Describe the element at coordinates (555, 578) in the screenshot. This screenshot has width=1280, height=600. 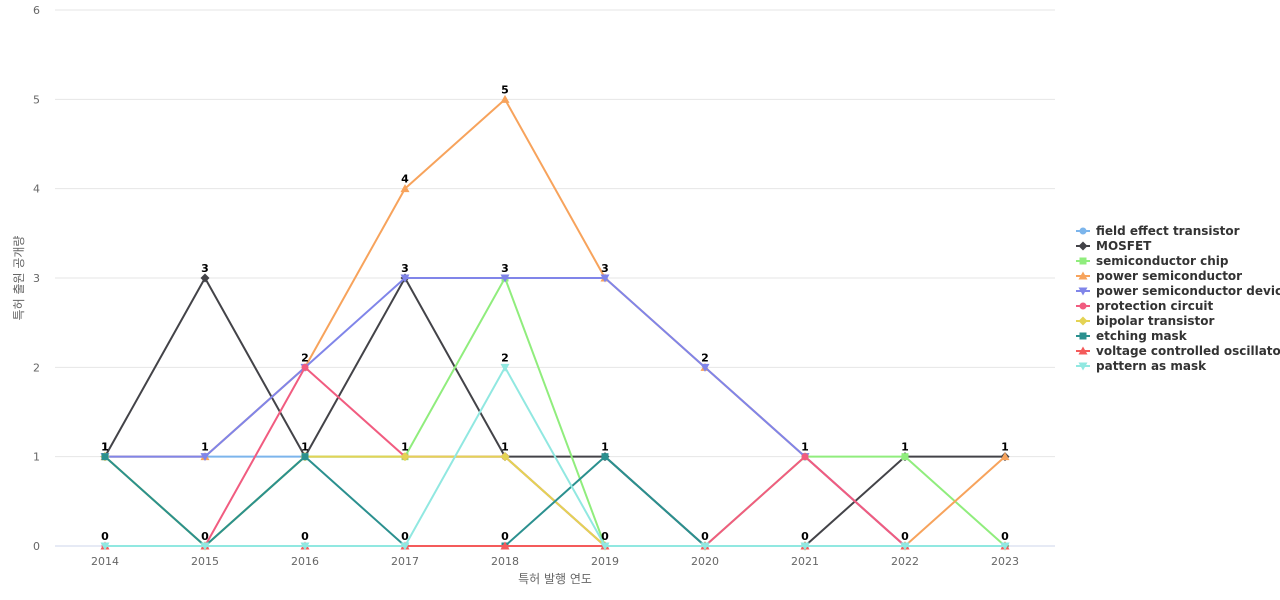
I see `x-axis-title: 특허 발행 연도` at that location.